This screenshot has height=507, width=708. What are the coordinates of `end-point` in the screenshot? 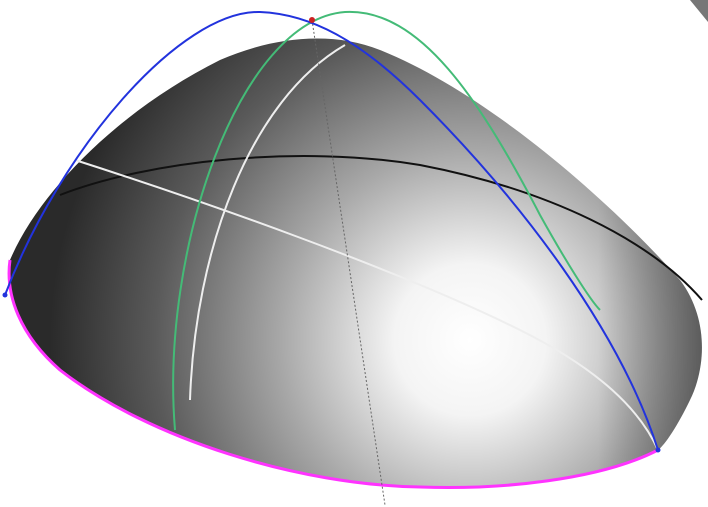 It's located at (658, 450).